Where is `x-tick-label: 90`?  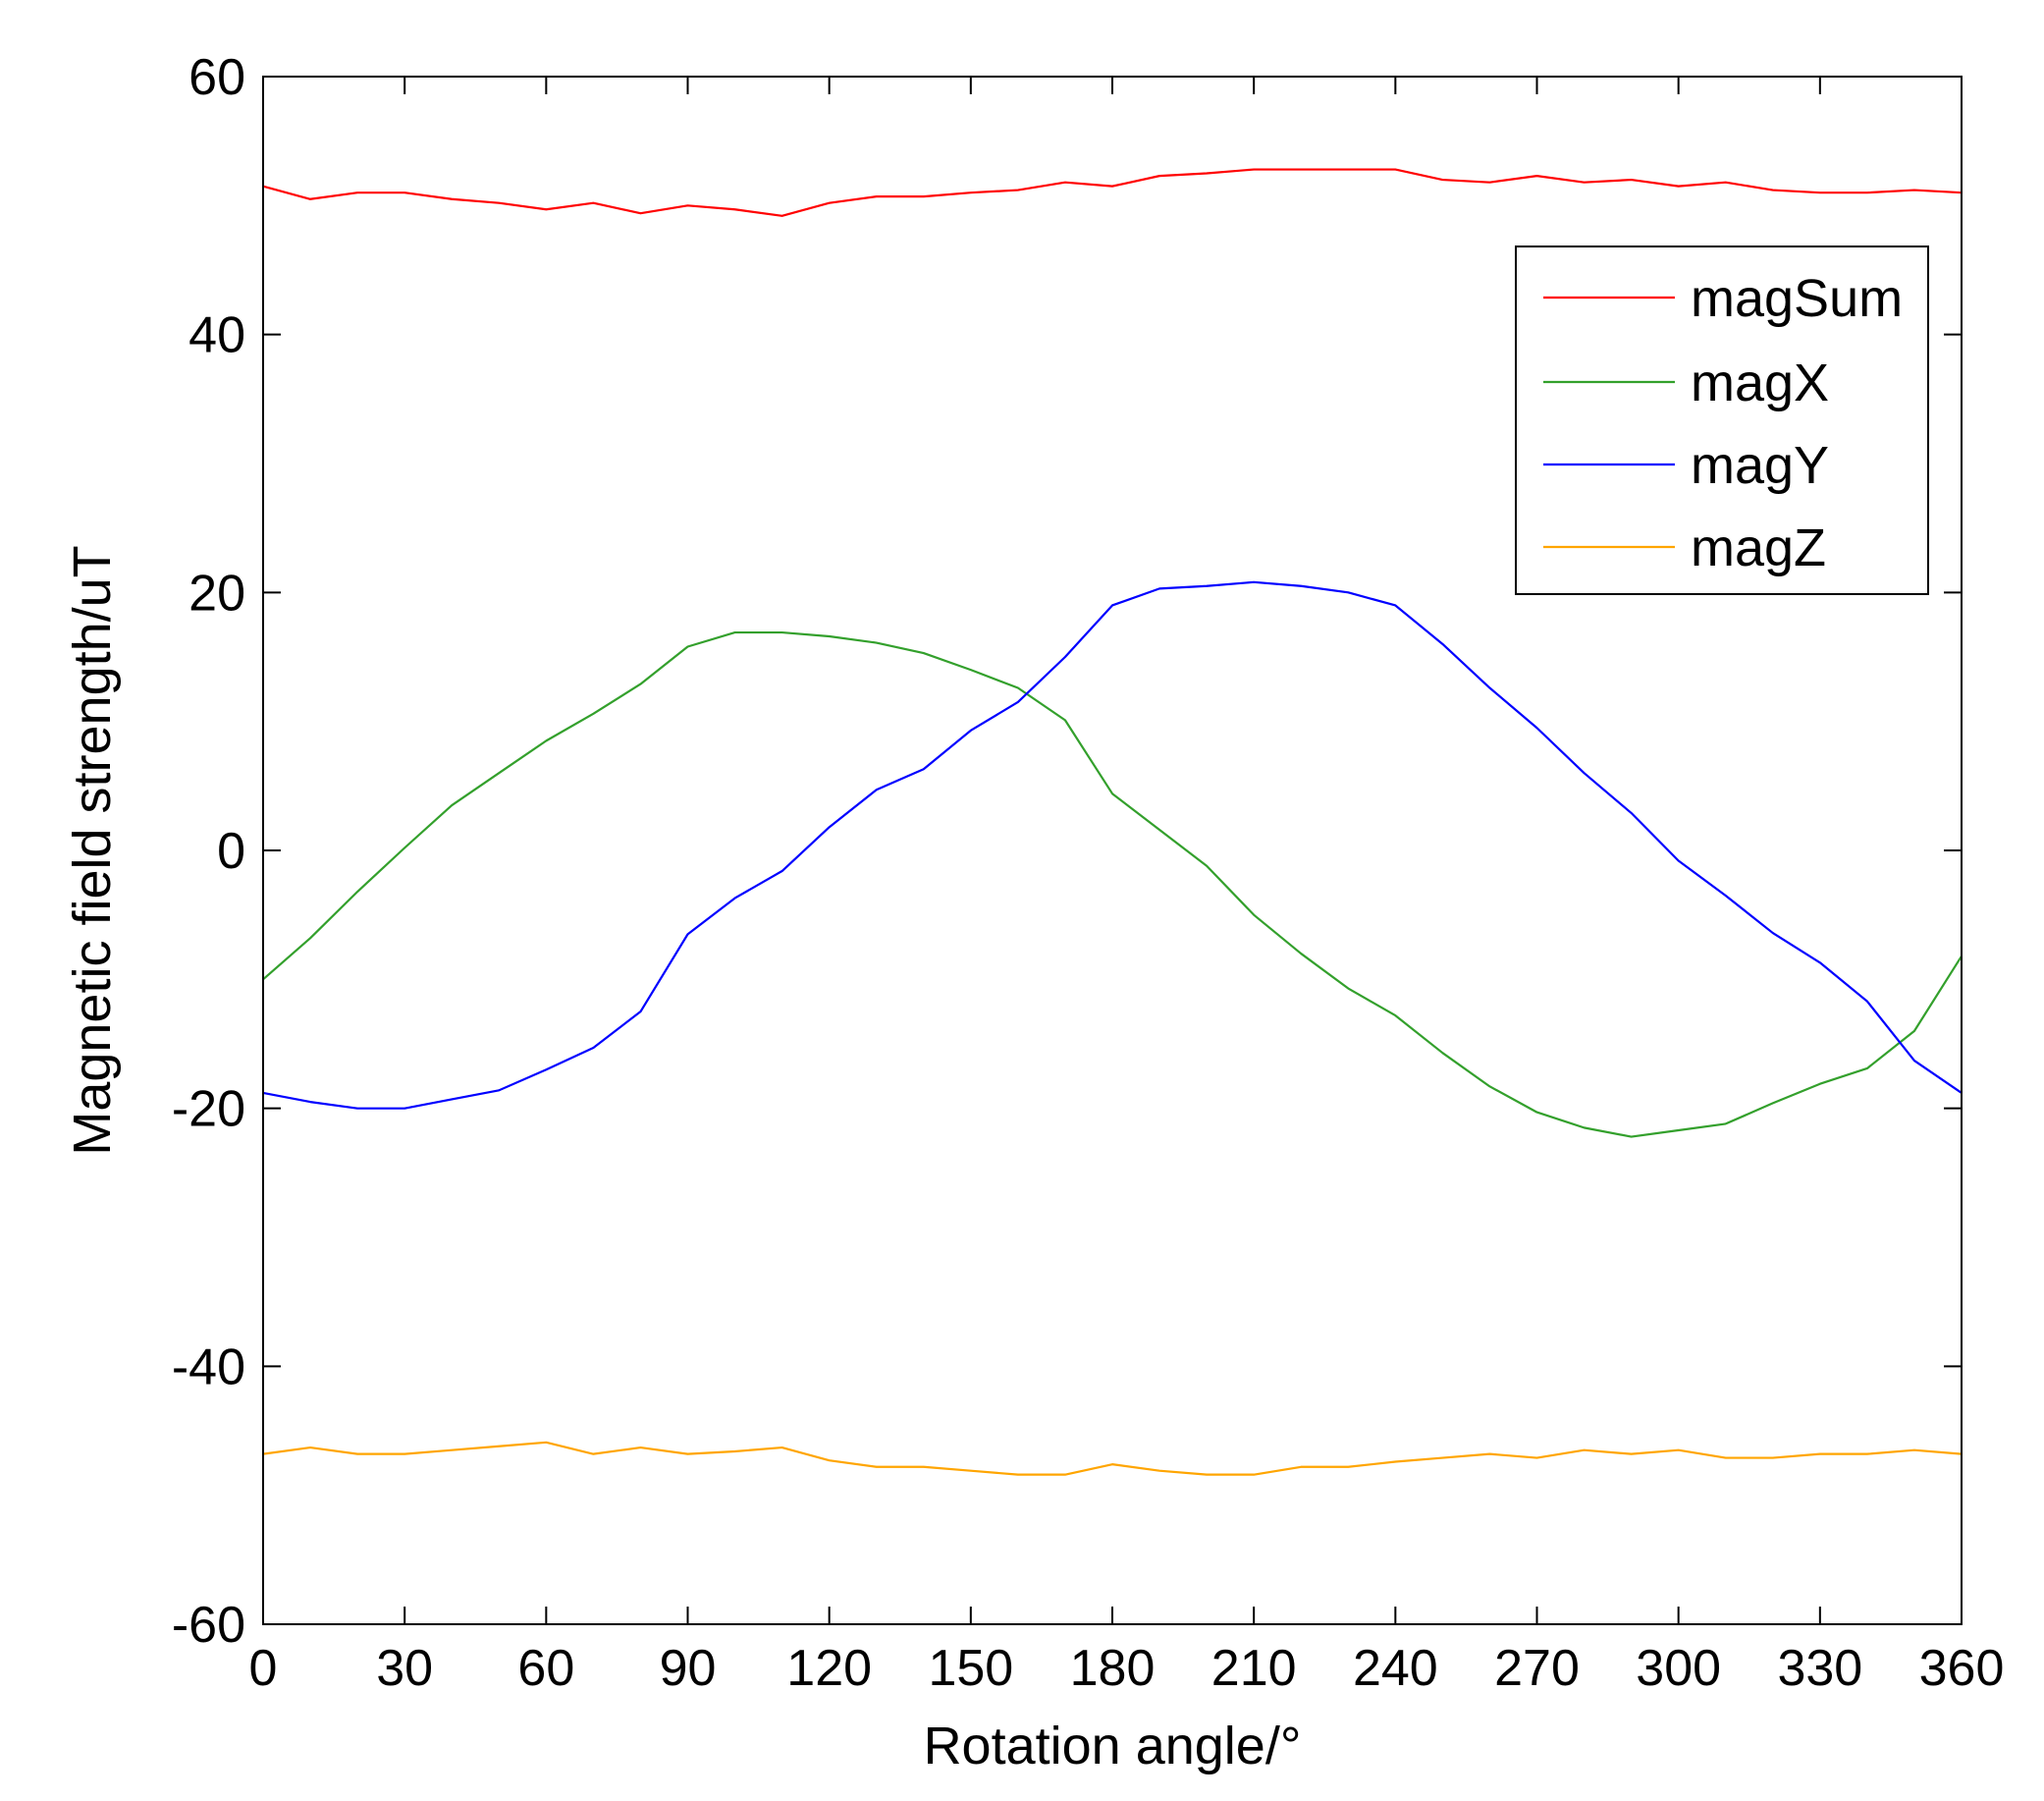
x-tick-label: 90 is located at coordinates (688, 1668).